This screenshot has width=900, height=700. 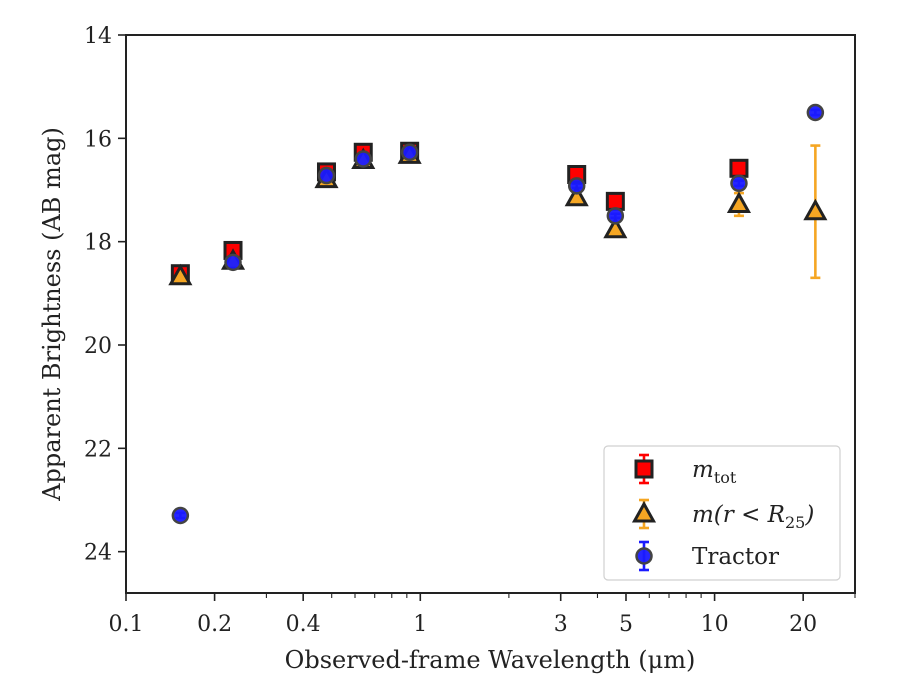 What do you see at coordinates (644, 511) in the screenshot?
I see `legend-mr25-marker` at bounding box center [644, 511].